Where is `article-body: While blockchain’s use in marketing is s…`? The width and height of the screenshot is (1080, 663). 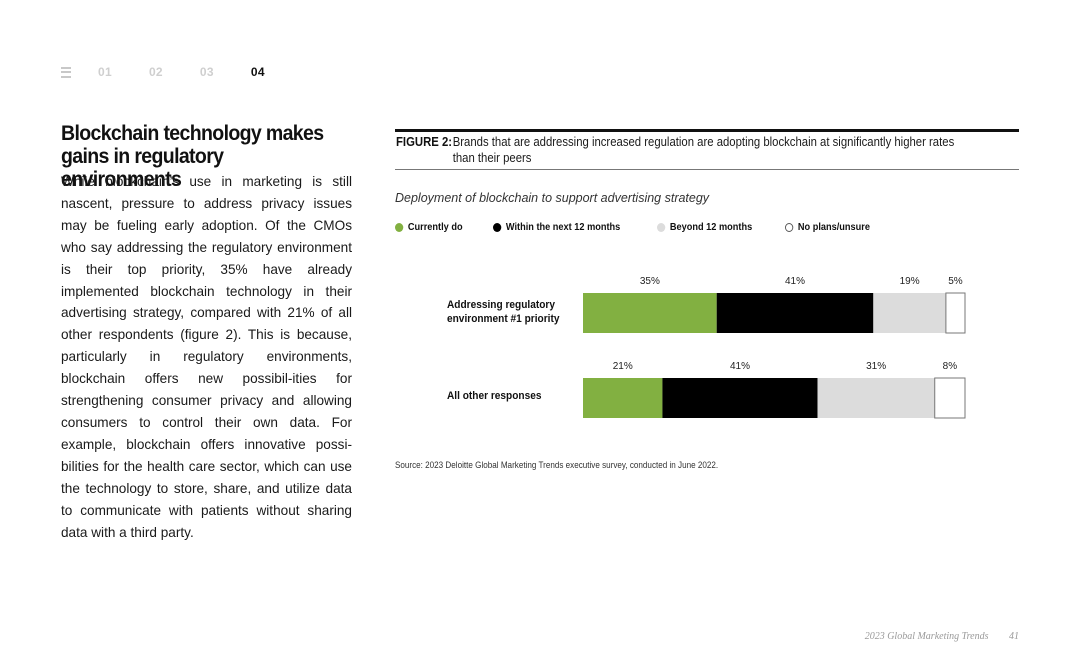 article-body: While blockchain’s use in marketing is s… is located at coordinates (206, 357).